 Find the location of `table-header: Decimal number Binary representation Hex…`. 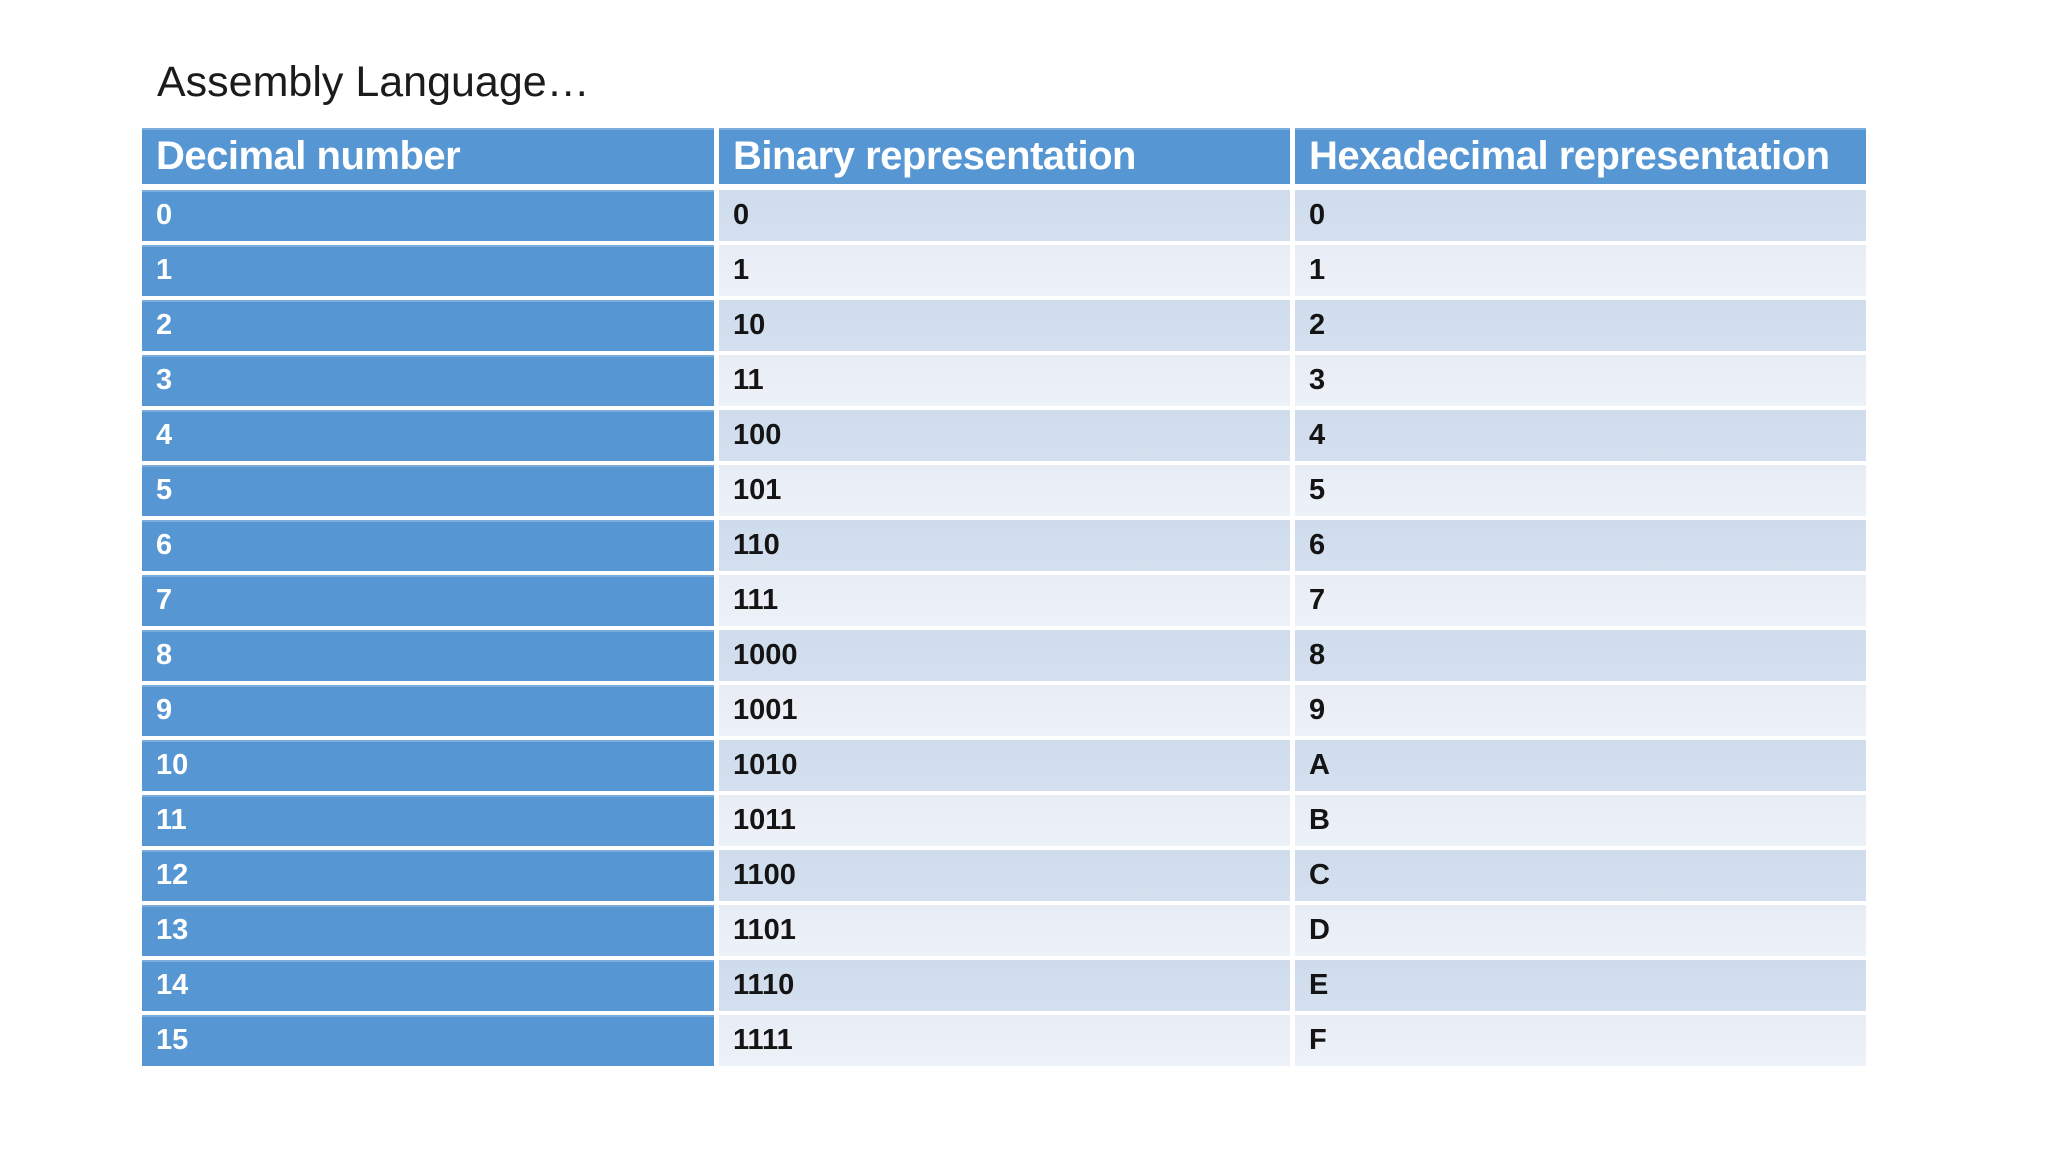

table-header: Decimal number Binary representation Hex… is located at coordinates (1004, 159).